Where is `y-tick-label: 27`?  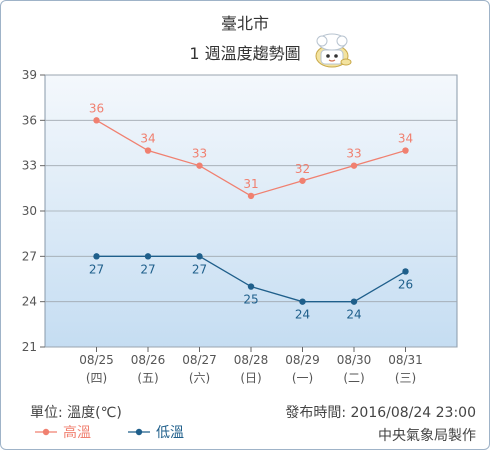
y-tick-label: 27 is located at coordinates (29, 256).